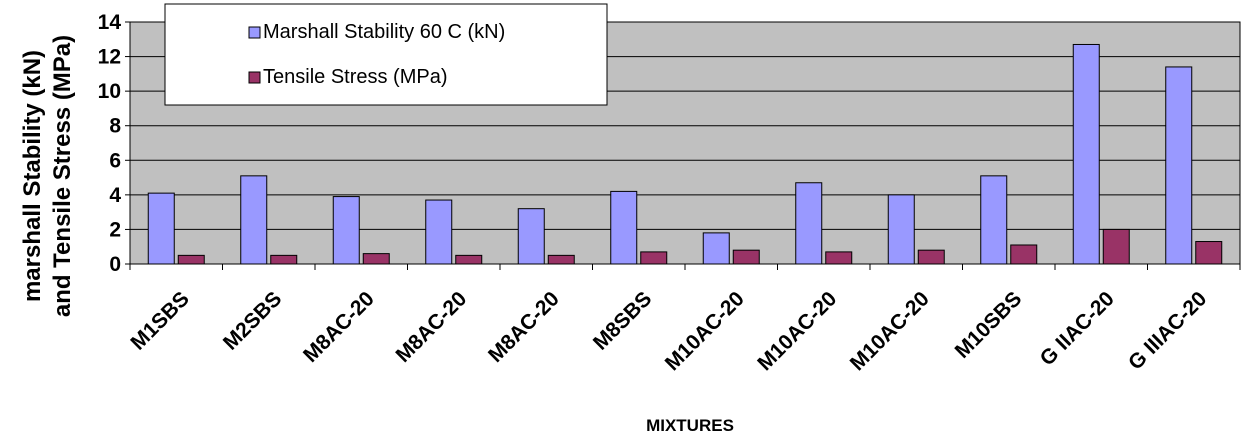 The height and width of the screenshot is (441, 1247). Describe the element at coordinates (355, 77) in the screenshot. I see `legend-label-tensile-stress: Tensile Stress (MPa)` at that location.